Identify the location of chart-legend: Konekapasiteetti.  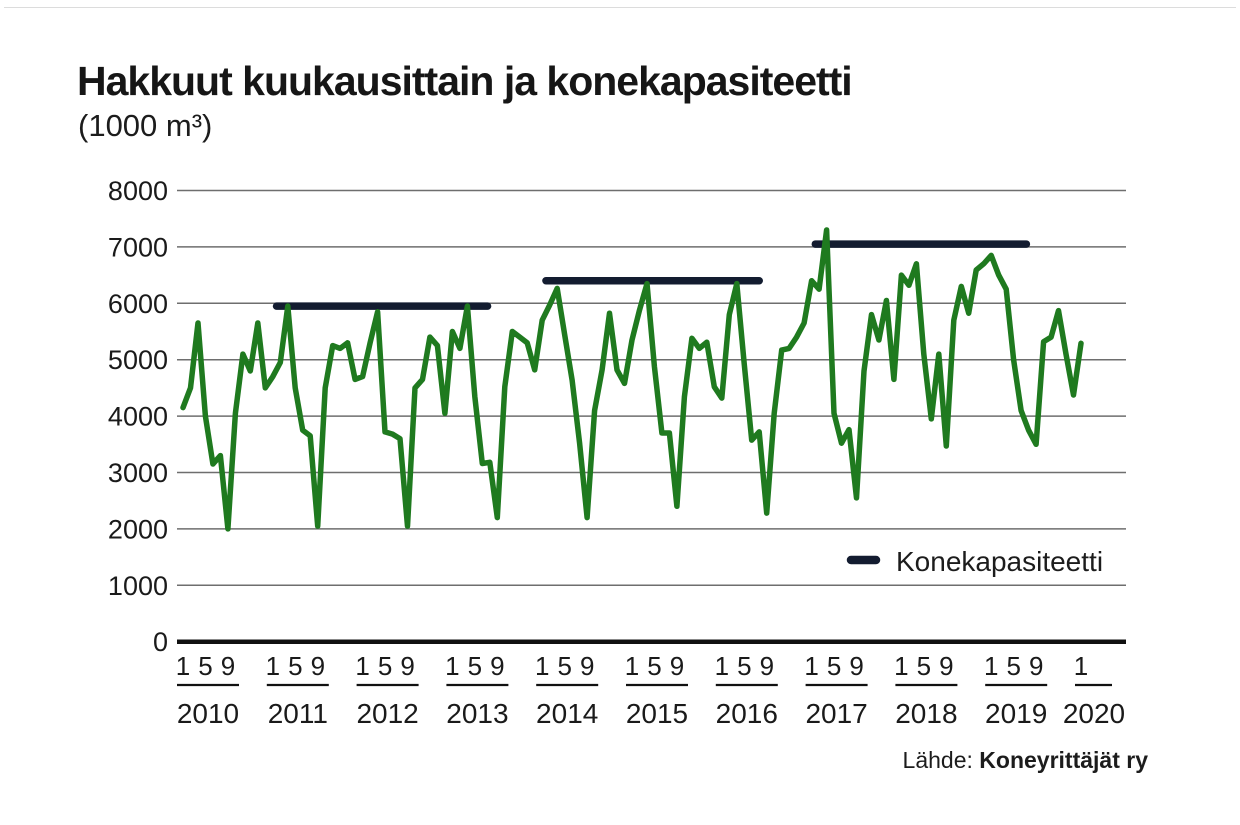
(974, 561).